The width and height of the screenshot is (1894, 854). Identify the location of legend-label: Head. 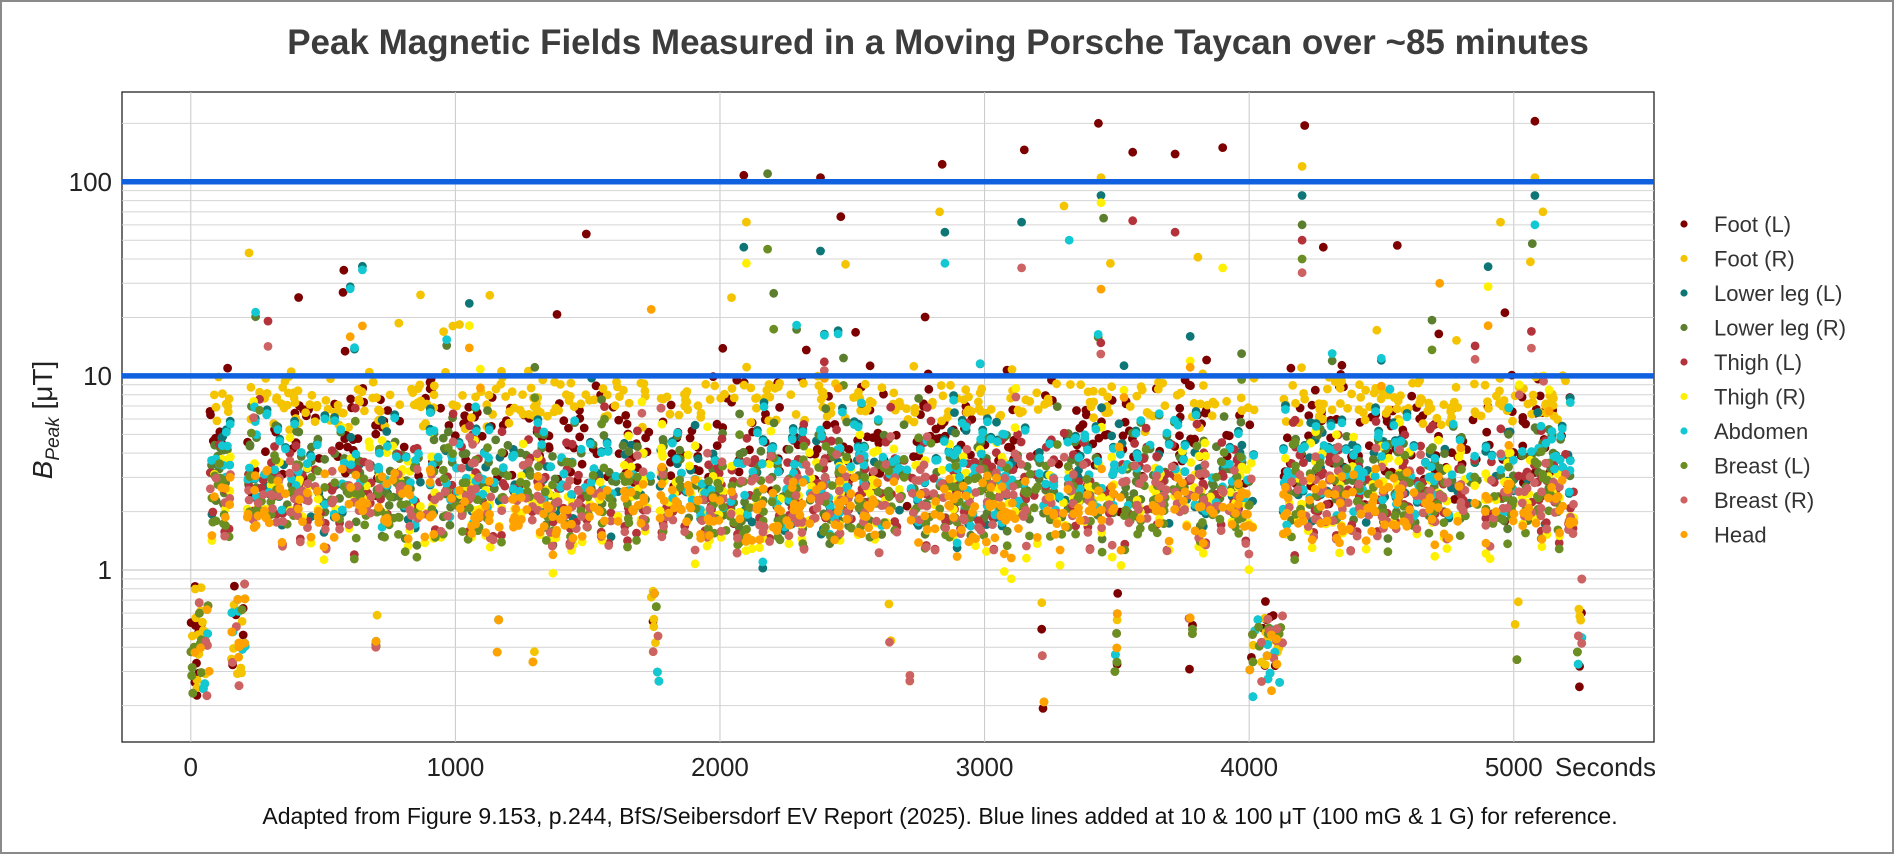
(1740, 535).